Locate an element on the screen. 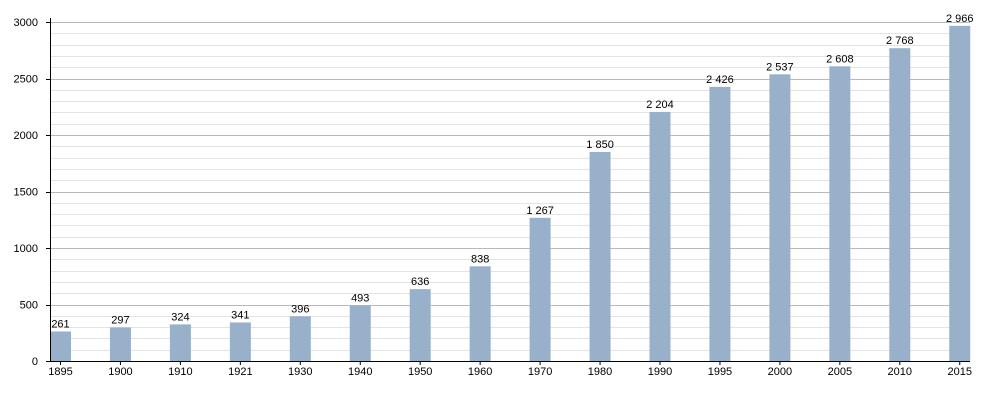  y-tick-label: 0 is located at coordinates (35, 362).